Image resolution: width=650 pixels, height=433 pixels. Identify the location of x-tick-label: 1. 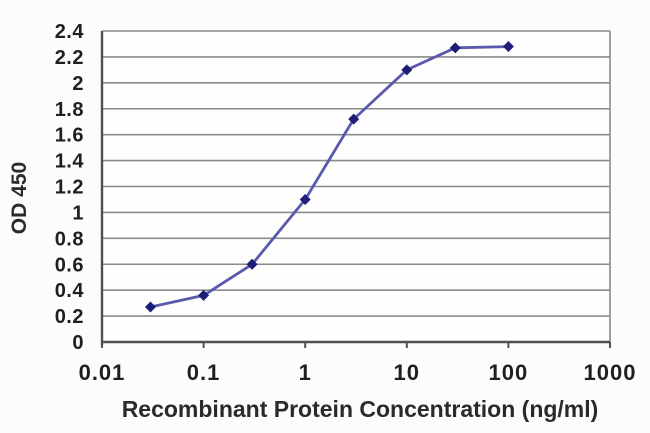
(305, 372).